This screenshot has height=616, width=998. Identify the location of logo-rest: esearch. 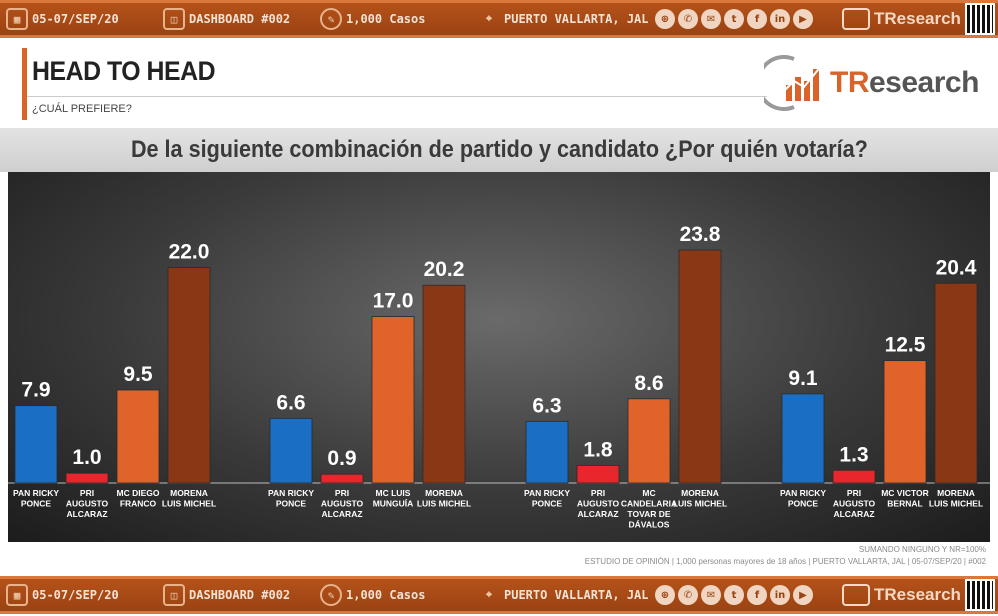
(924, 82).